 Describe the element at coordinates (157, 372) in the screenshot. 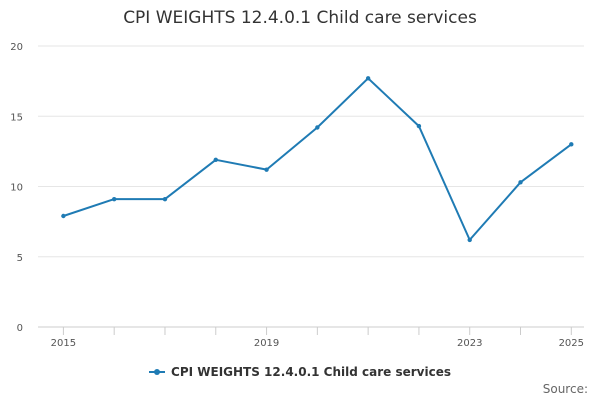

I see `legend-line-marker-icon` at that location.